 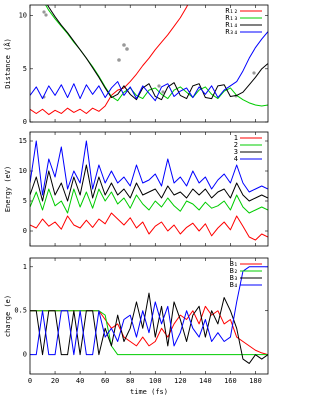 What do you see at coordinates (231, 11) in the screenshot?
I see `legend-label: R₁₂` at bounding box center [231, 11].